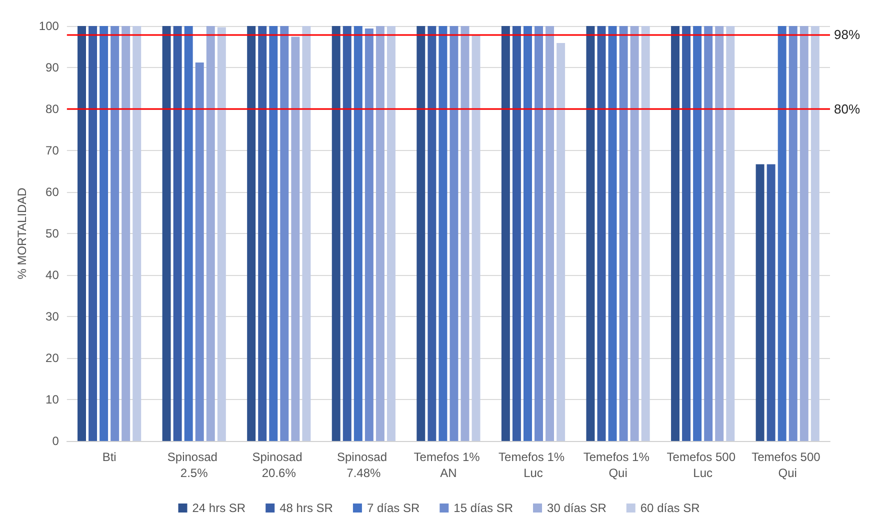 Image resolution: width=878 pixels, height=529 pixels. What do you see at coordinates (219, 508) in the screenshot?
I see `legend-label: 24 hrs SR` at bounding box center [219, 508].